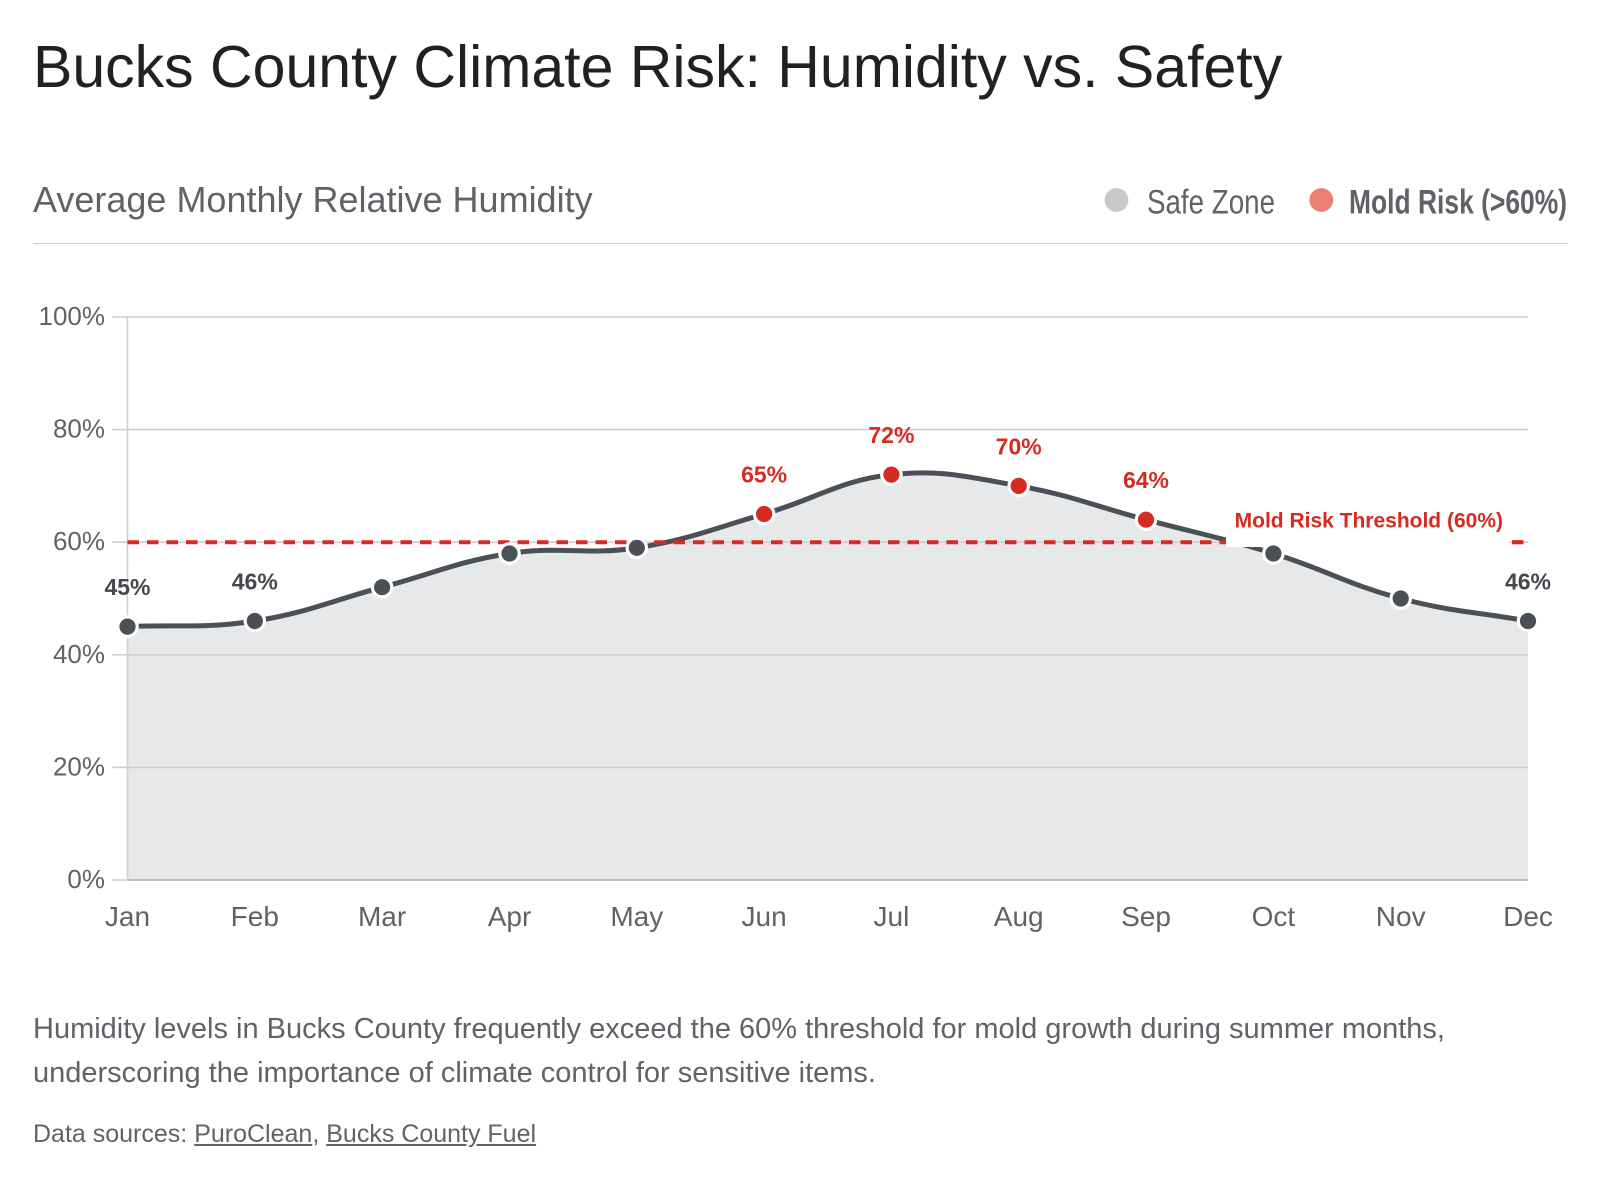  Describe the element at coordinates (1401, 916) in the screenshot. I see `svg-text: Nov` at that location.